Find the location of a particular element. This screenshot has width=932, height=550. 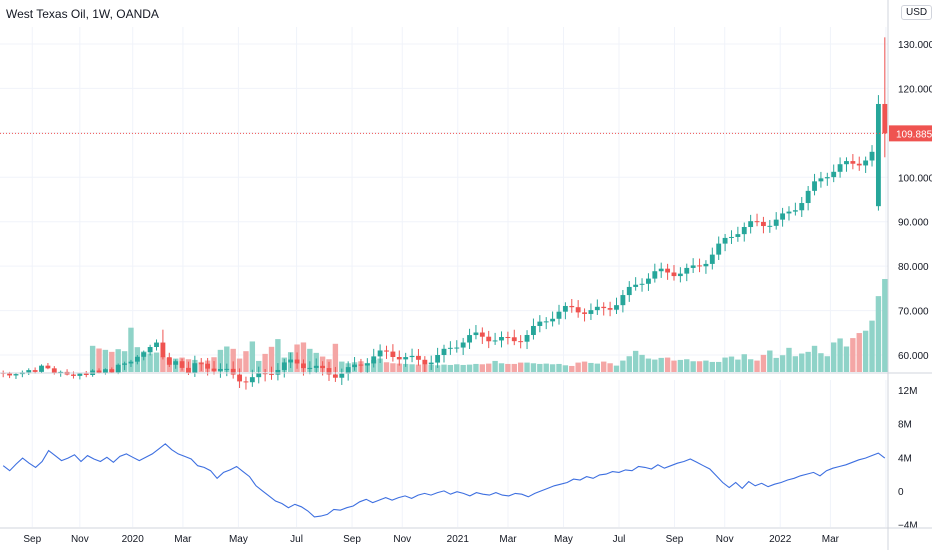

last-price-line: 109.885 is located at coordinates (466, 133).